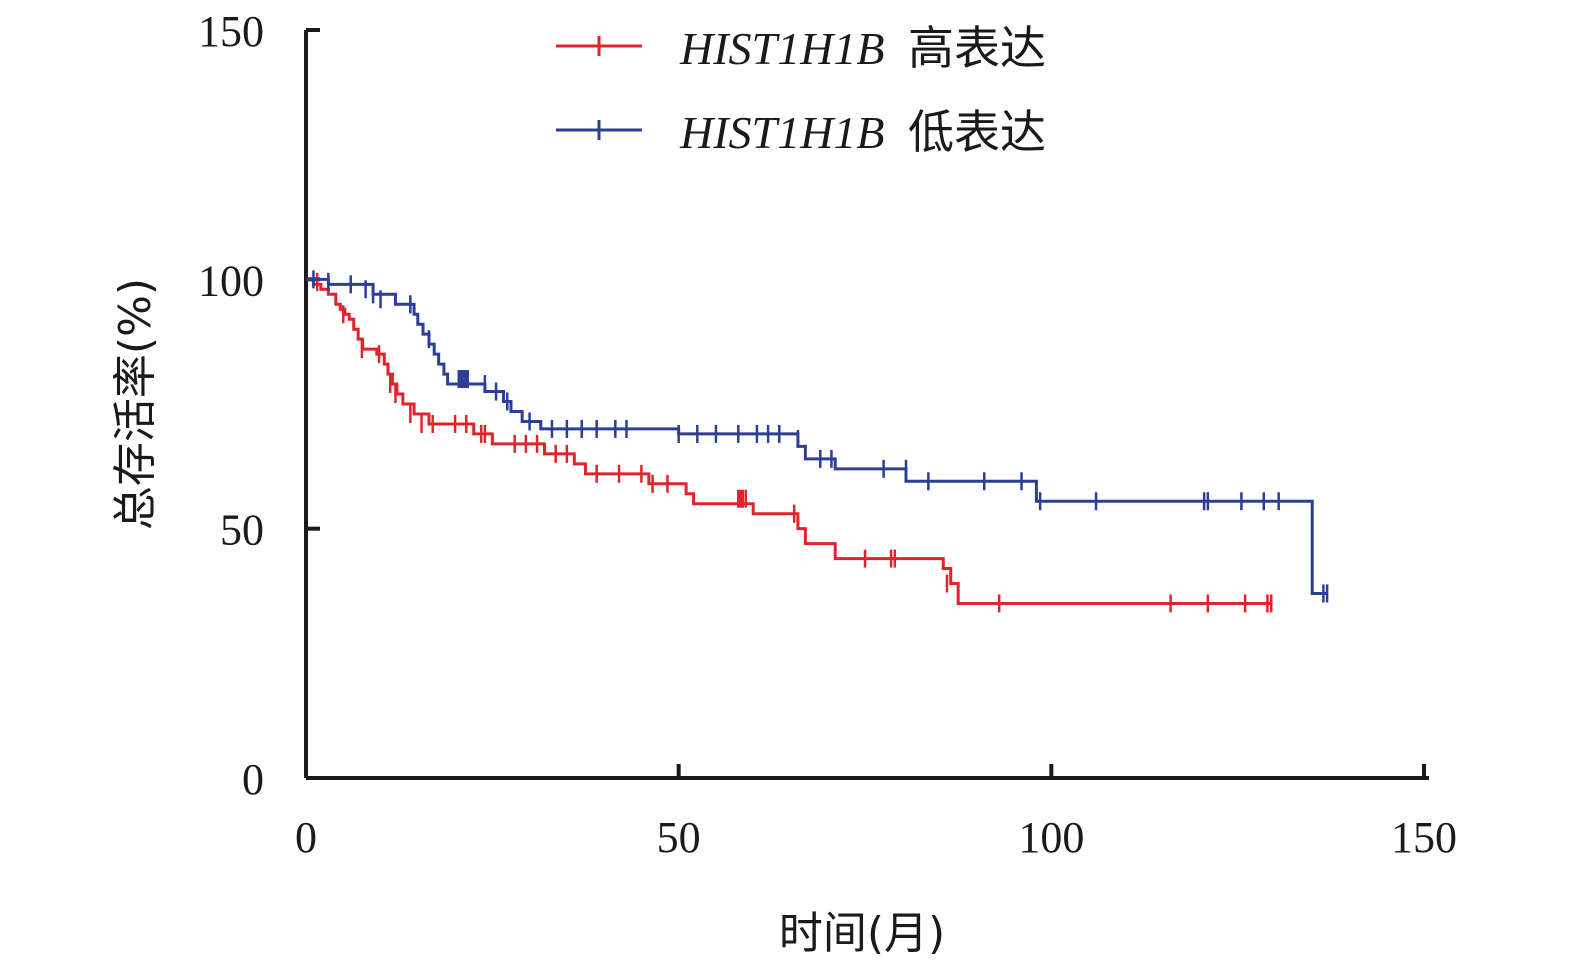 This screenshot has width=1575, height=965. Describe the element at coordinates (781, 48) in the screenshot. I see `legend-high-gene: HIST1H1B` at that location.